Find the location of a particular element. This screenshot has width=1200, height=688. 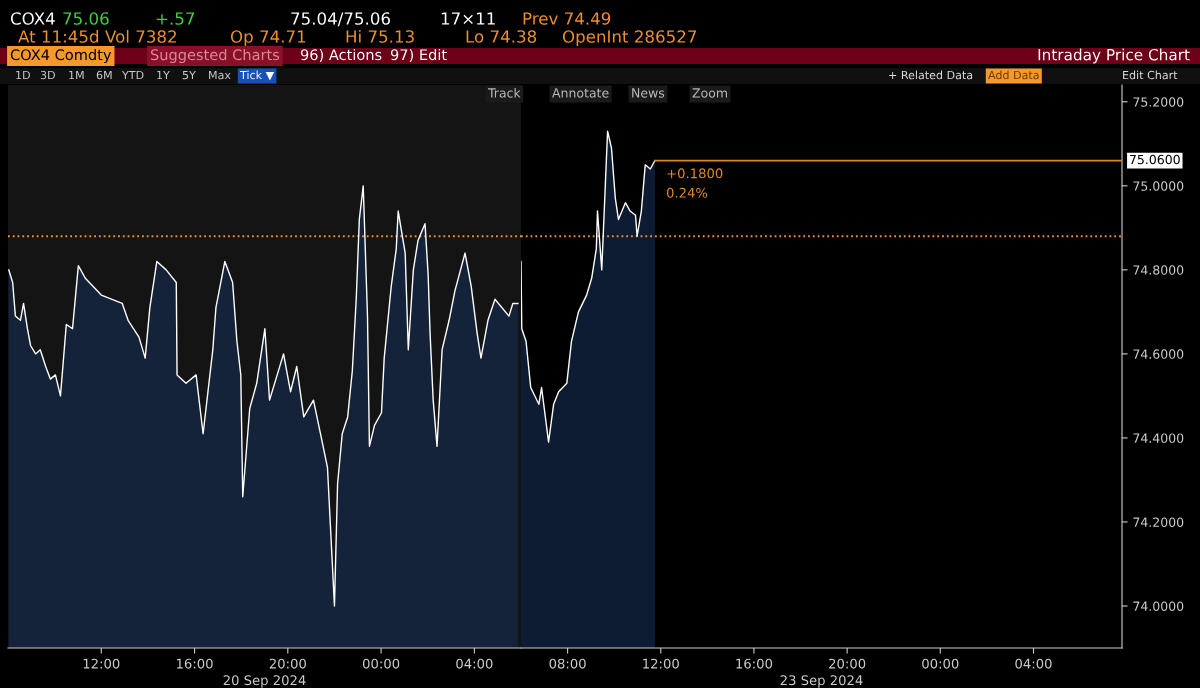

text: COX4 Comdty is located at coordinates (61, 56).